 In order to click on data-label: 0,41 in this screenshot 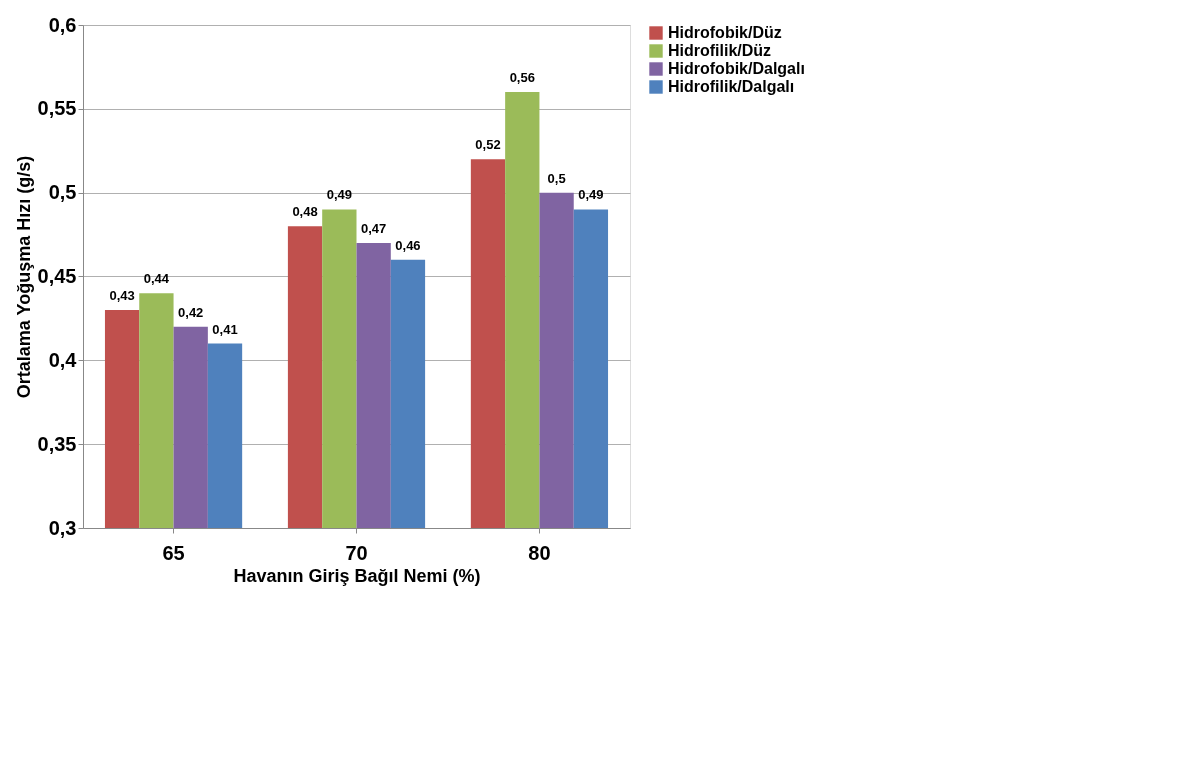, I will do `click(225, 329)`.